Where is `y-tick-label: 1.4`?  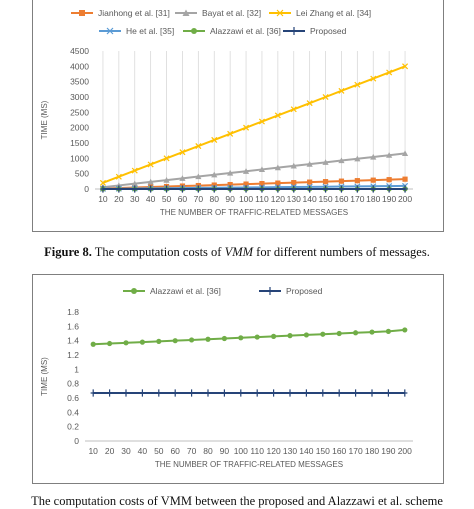 y-tick-label: 1.4 is located at coordinates (73, 341).